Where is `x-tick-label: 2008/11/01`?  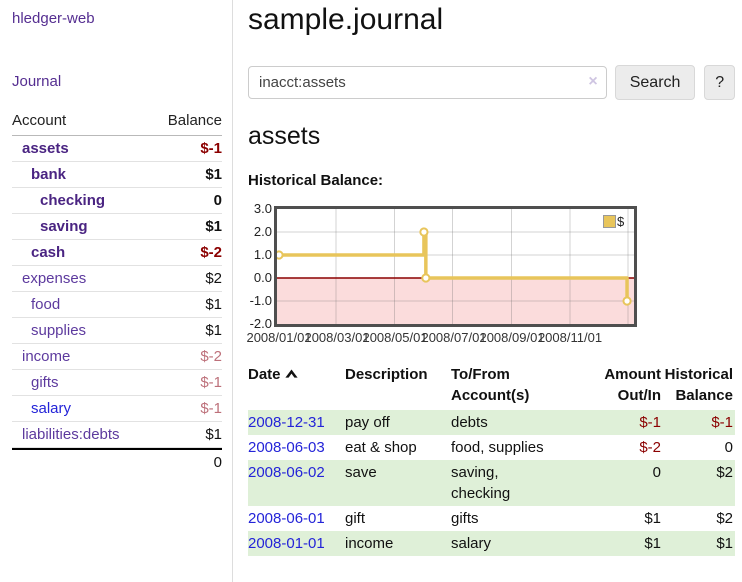
x-tick-label: 2008/11/01 is located at coordinates (570, 337).